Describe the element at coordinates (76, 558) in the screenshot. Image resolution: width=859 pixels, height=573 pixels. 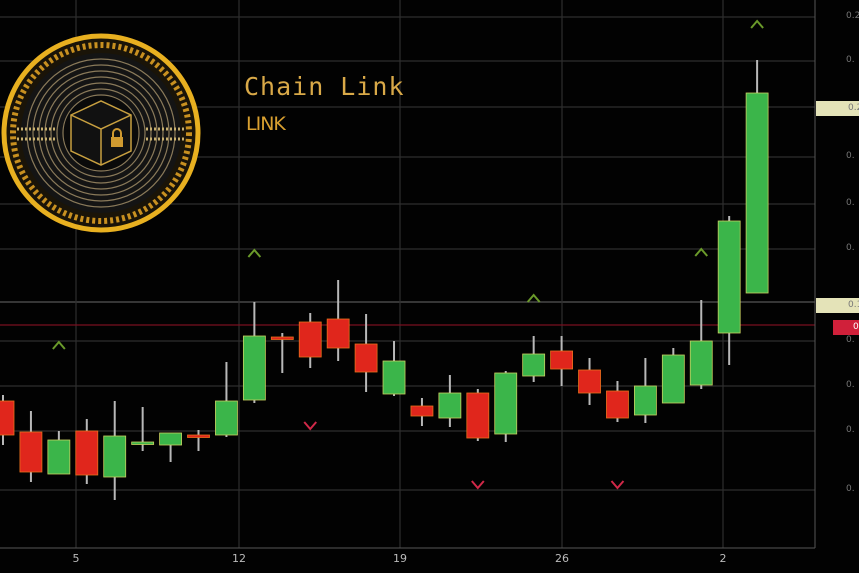
I see `x-tick-label: 5` at that location.